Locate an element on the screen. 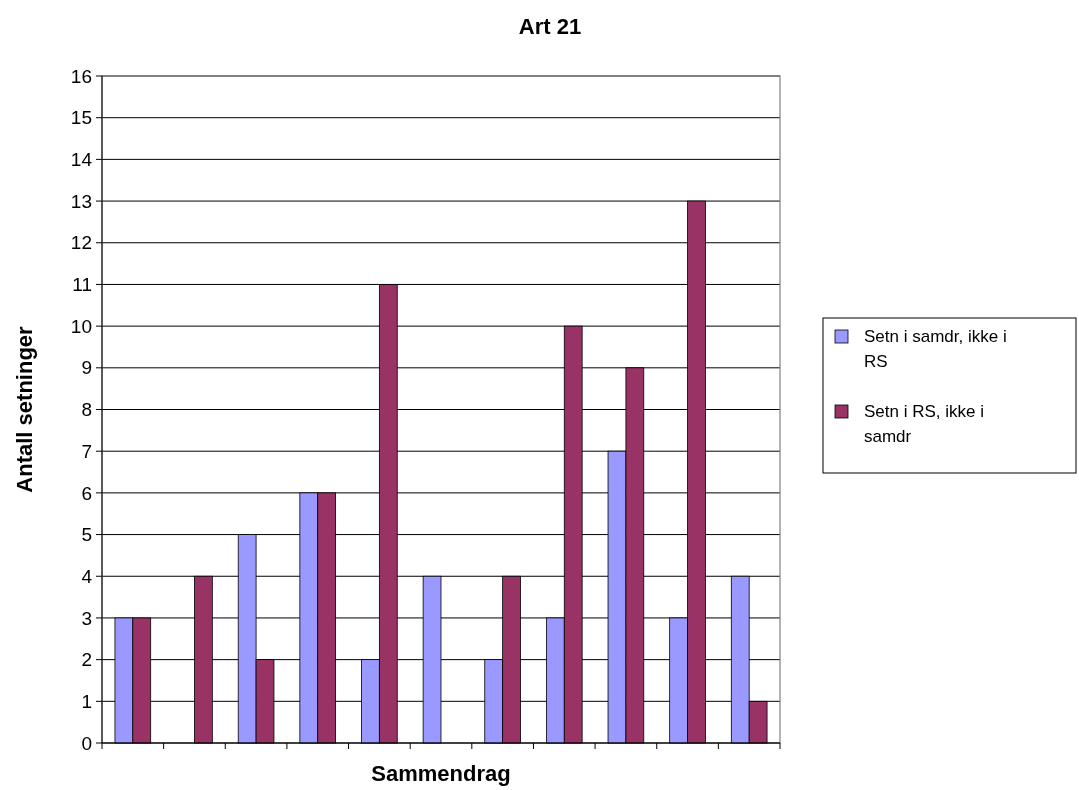 The width and height of the screenshot is (1079, 790). y-tick-label: 13 is located at coordinates (81, 201).